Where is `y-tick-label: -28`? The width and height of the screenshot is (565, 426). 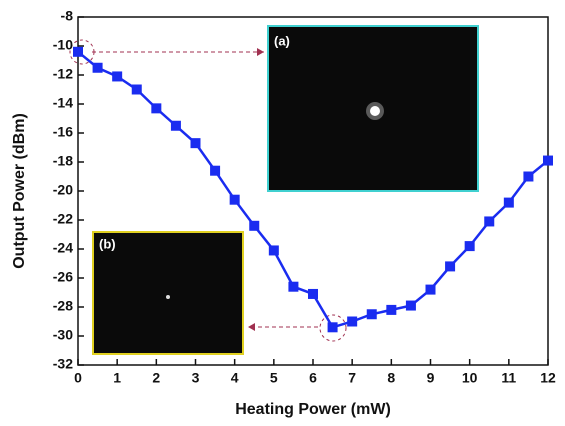 y-tick-label: -28 is located at coordinates (63, 306).